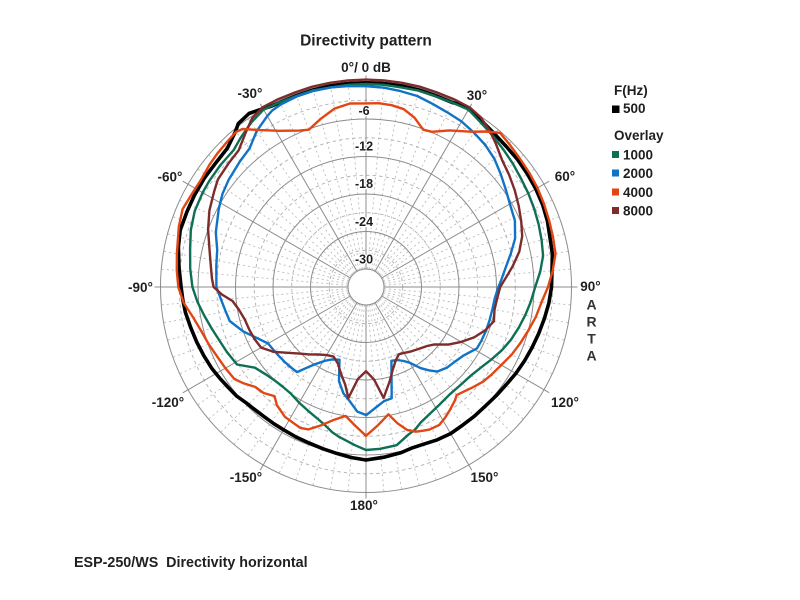 The image size is (800, 600). I want to click on svg-text: 180°, so click(364, 505).